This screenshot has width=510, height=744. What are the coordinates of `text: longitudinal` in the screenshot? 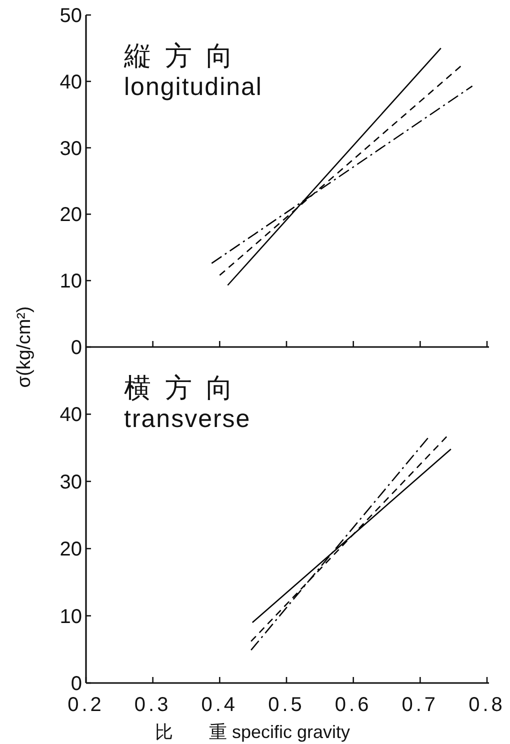 It's located at (193, 87).